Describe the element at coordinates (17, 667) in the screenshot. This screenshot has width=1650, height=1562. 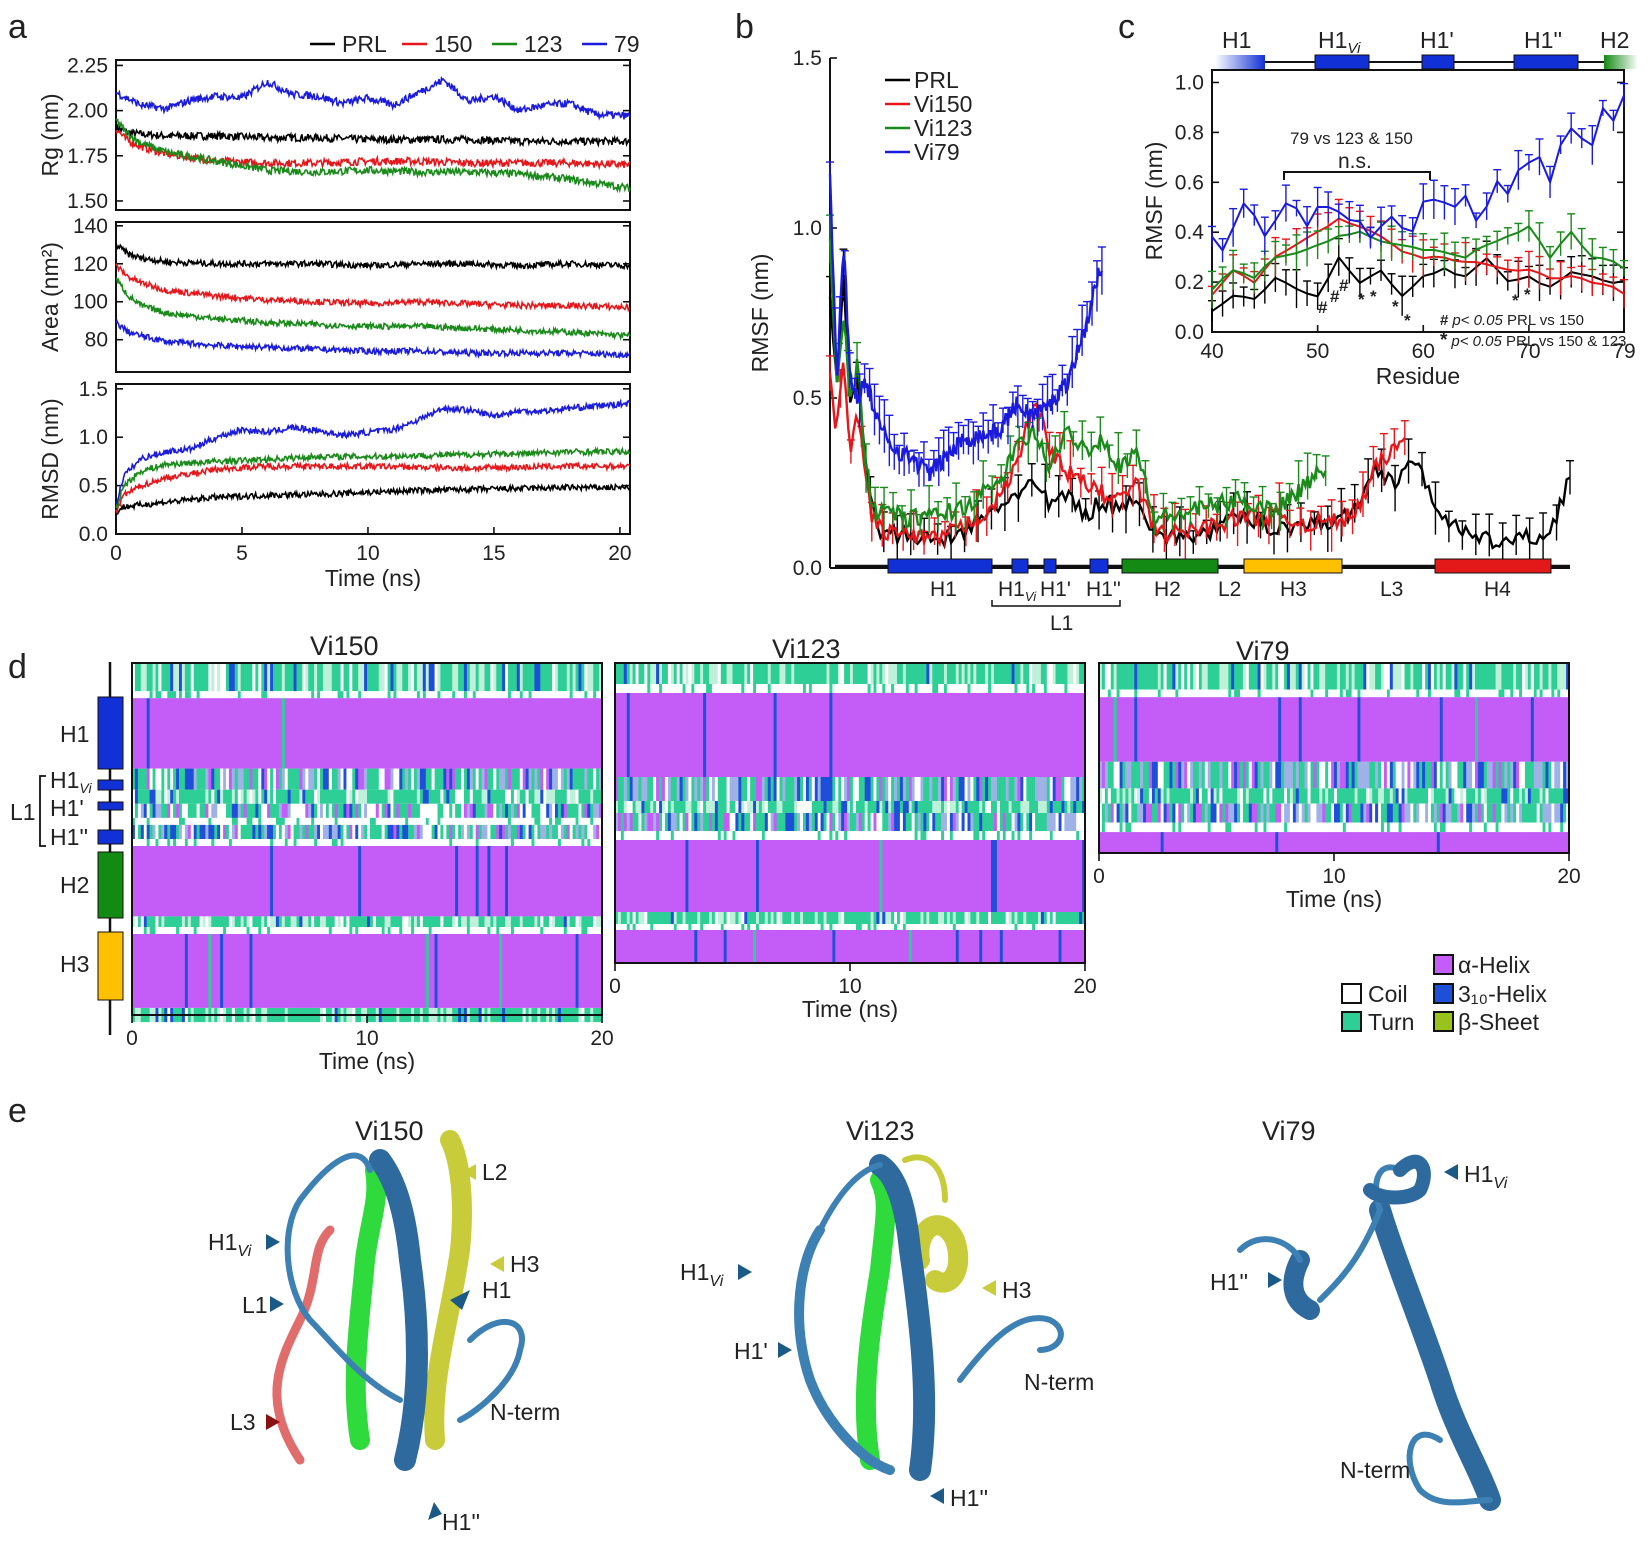
I see `panel-label-d: d` at that location.